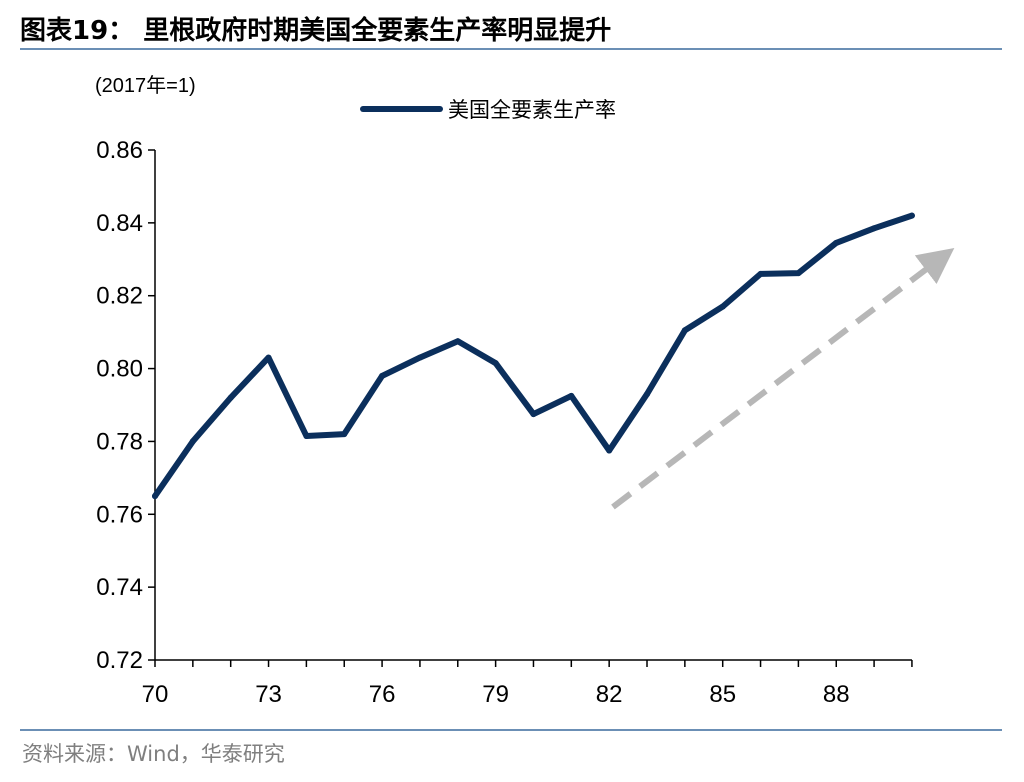 Image resolution: width=1024 pixels, height=782 pixels. What do you see at coordinates (836, 694) in the screenshot?
I see `x-tick-label: 88` at bounding box center [836, 694].